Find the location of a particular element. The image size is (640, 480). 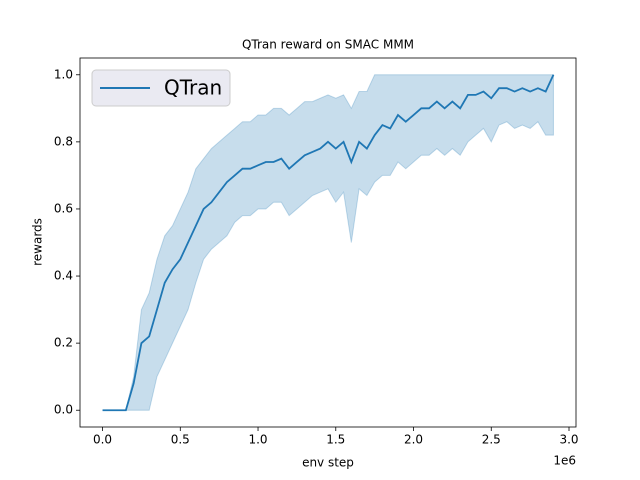

x-tick-label: 2.5 is located at coordinates (491, 440).